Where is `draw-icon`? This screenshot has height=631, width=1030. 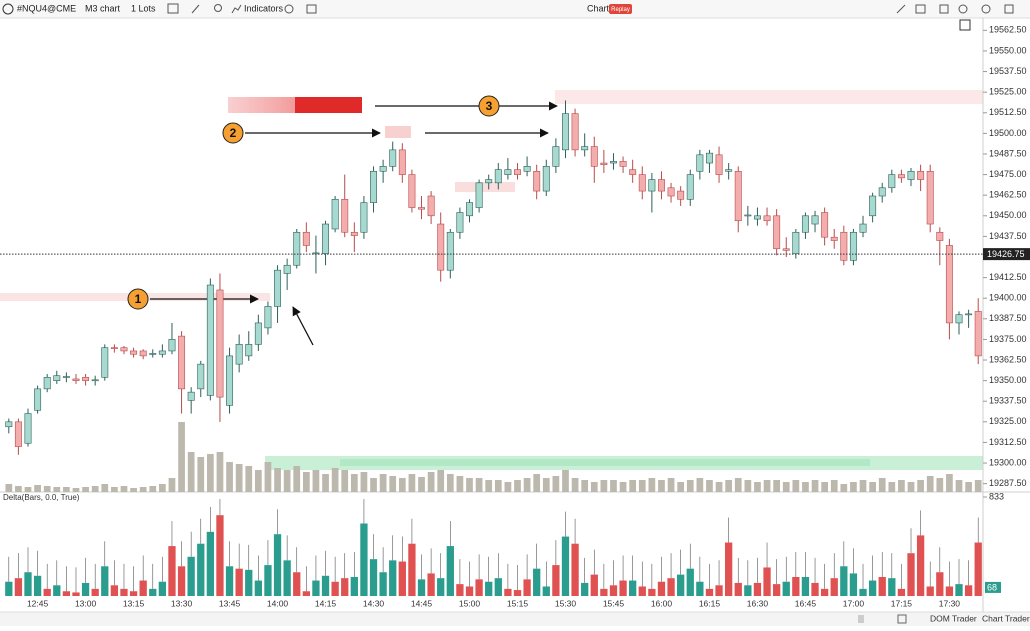 draw-icon is located at coordinates (195, 9).